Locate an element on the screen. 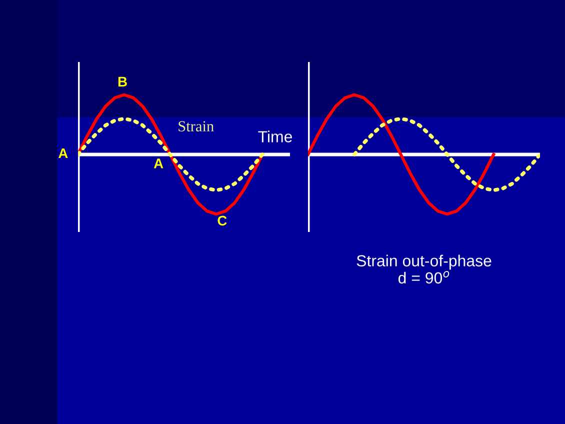 Image resolution: width=565 pixels, height=424 pixels. text: B is located at coordinates (122, 81).